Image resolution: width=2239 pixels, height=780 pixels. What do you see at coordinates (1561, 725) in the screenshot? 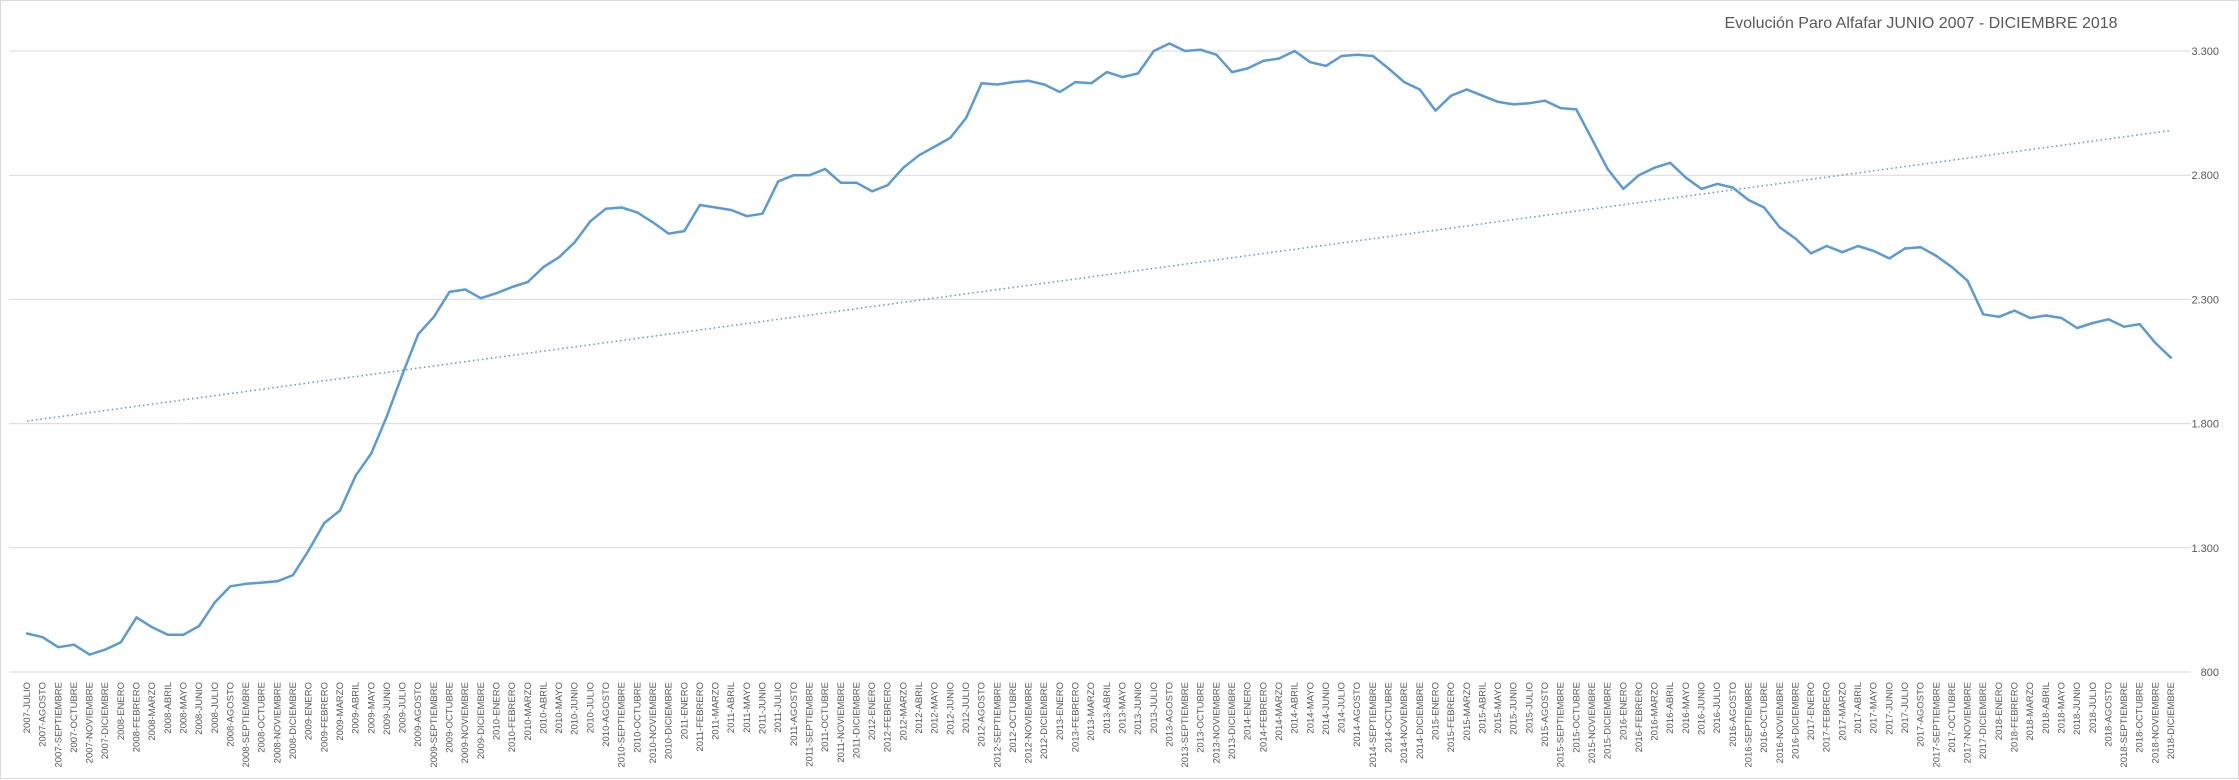
I see `x-tick-label: 2015-SEPTIEMBRE` at bounding box center [1561, 725].